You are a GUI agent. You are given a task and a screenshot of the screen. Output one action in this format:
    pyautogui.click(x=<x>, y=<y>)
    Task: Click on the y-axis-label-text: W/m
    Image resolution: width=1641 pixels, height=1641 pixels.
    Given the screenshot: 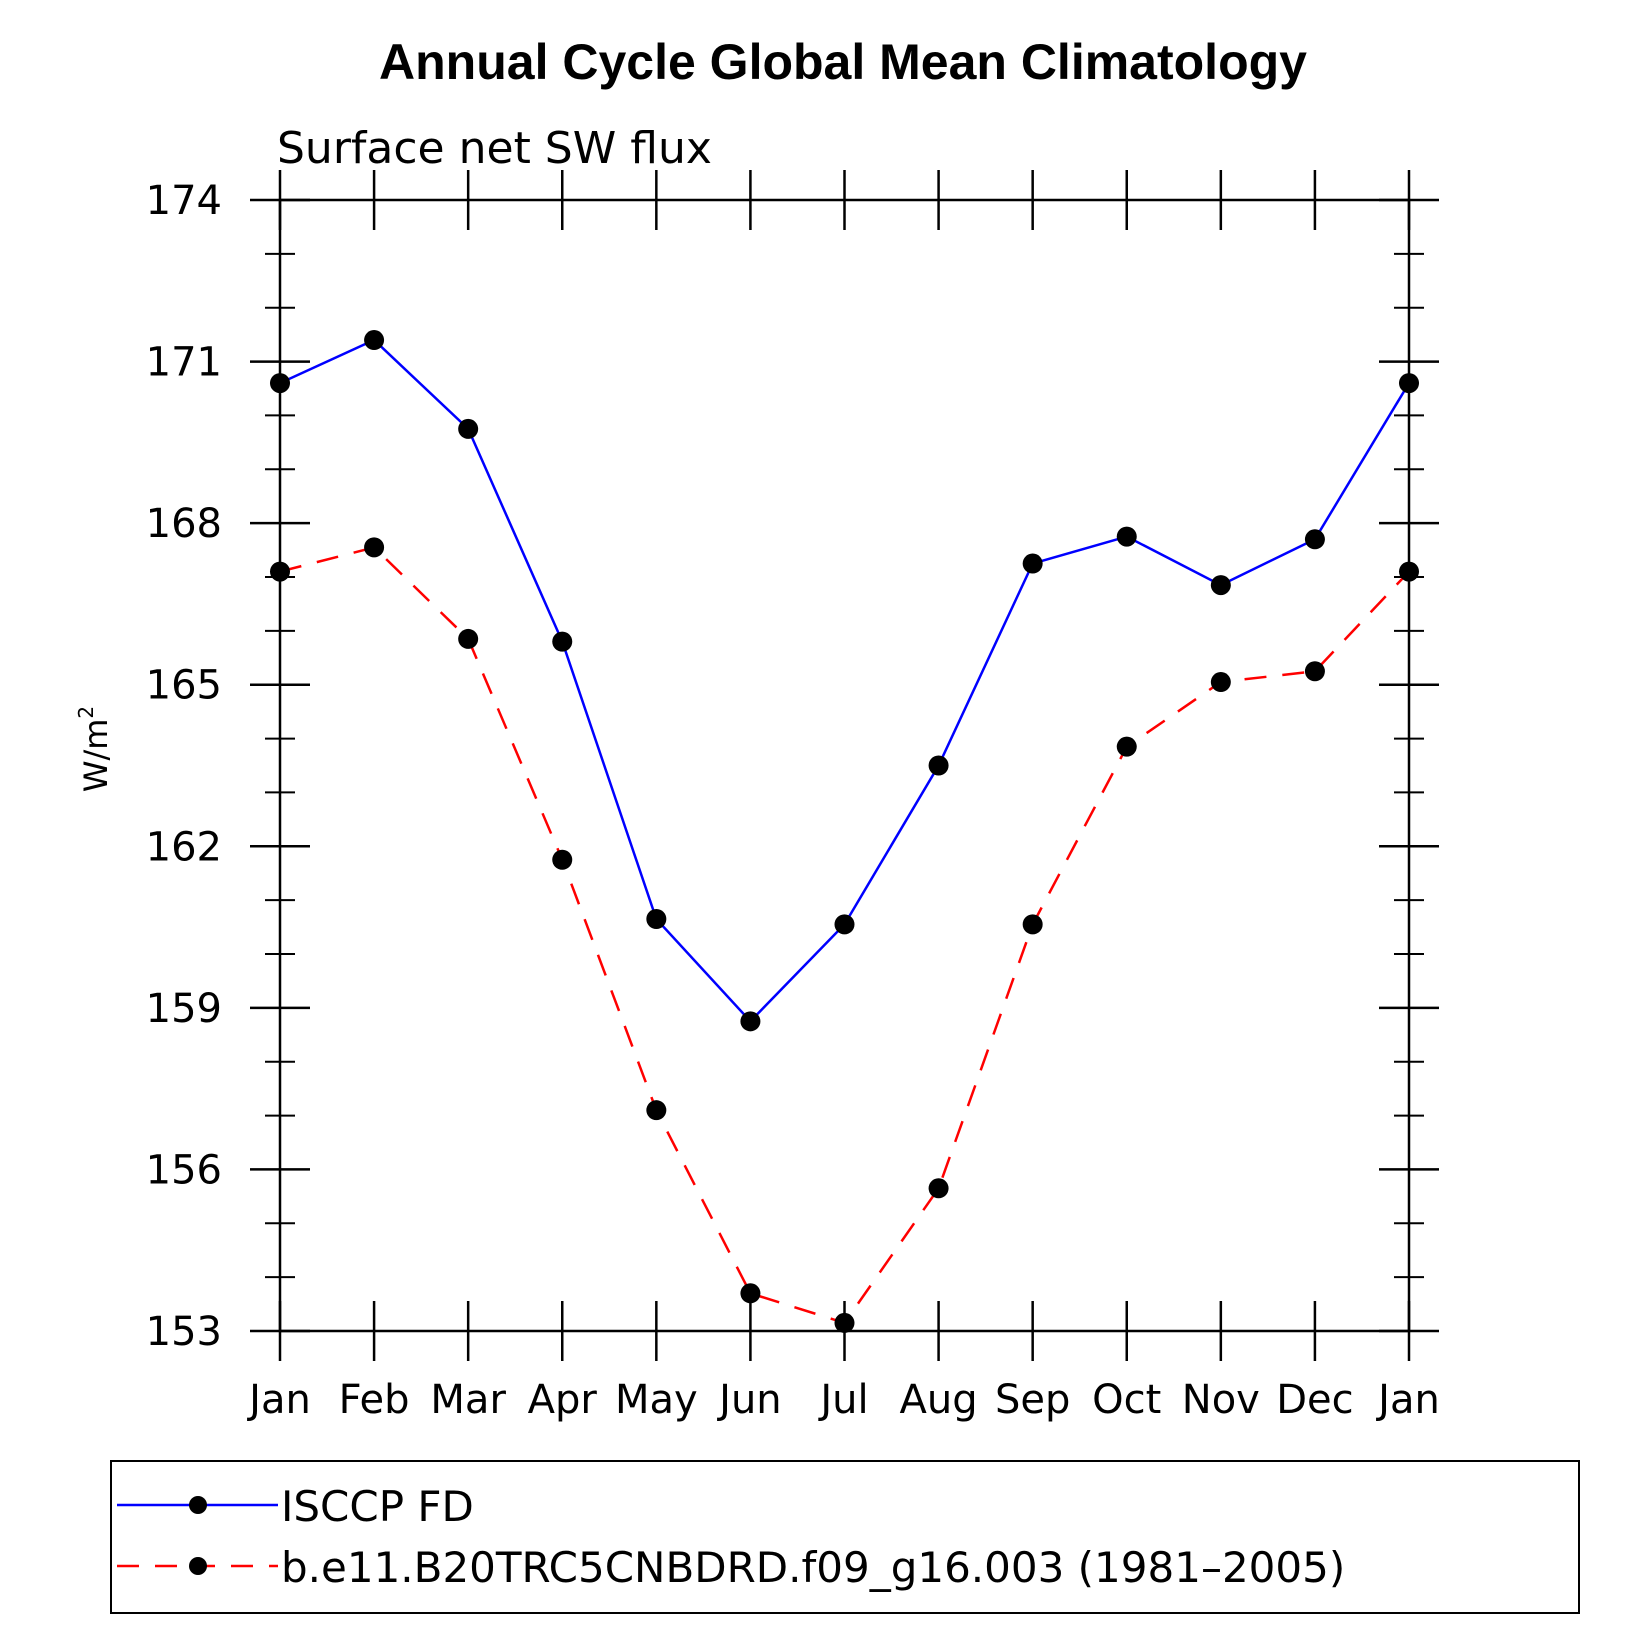 What is the action you would take?
    pyautogui.click(x=96, y=756)
    